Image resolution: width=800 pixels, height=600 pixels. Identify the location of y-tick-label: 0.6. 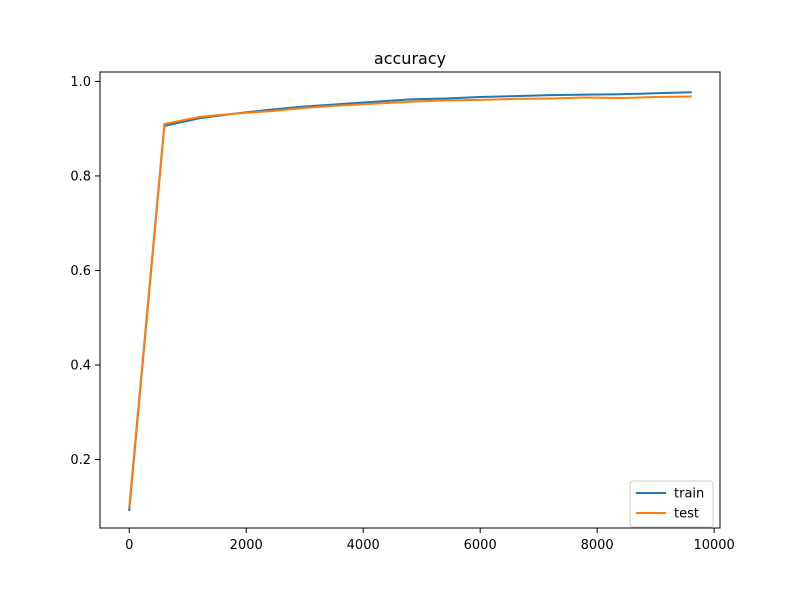
(80, 271).